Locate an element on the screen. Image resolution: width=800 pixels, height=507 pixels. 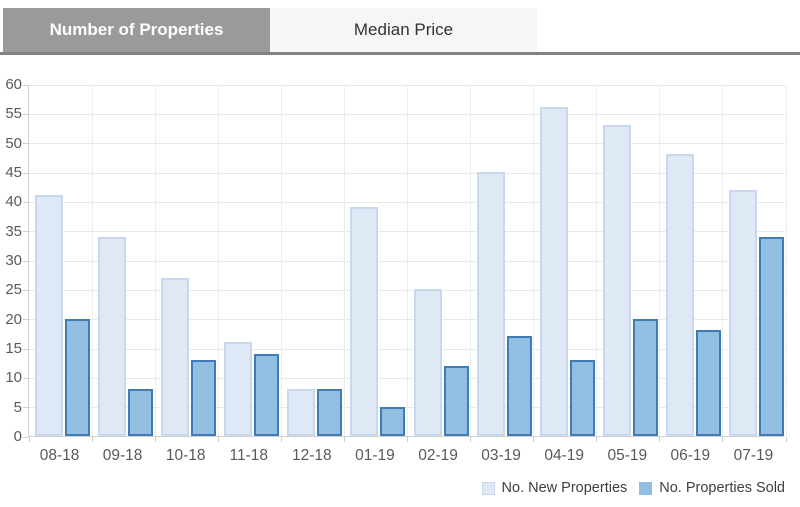
tab-bar: Number of Properties Median Price is located at coordinates (400, 27).